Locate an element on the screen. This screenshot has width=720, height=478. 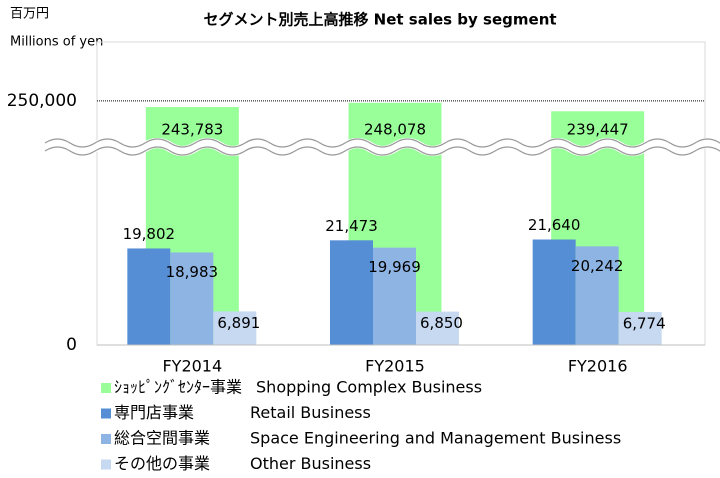
legend-label-en: Retail Business is located at coordinates (310, 412).